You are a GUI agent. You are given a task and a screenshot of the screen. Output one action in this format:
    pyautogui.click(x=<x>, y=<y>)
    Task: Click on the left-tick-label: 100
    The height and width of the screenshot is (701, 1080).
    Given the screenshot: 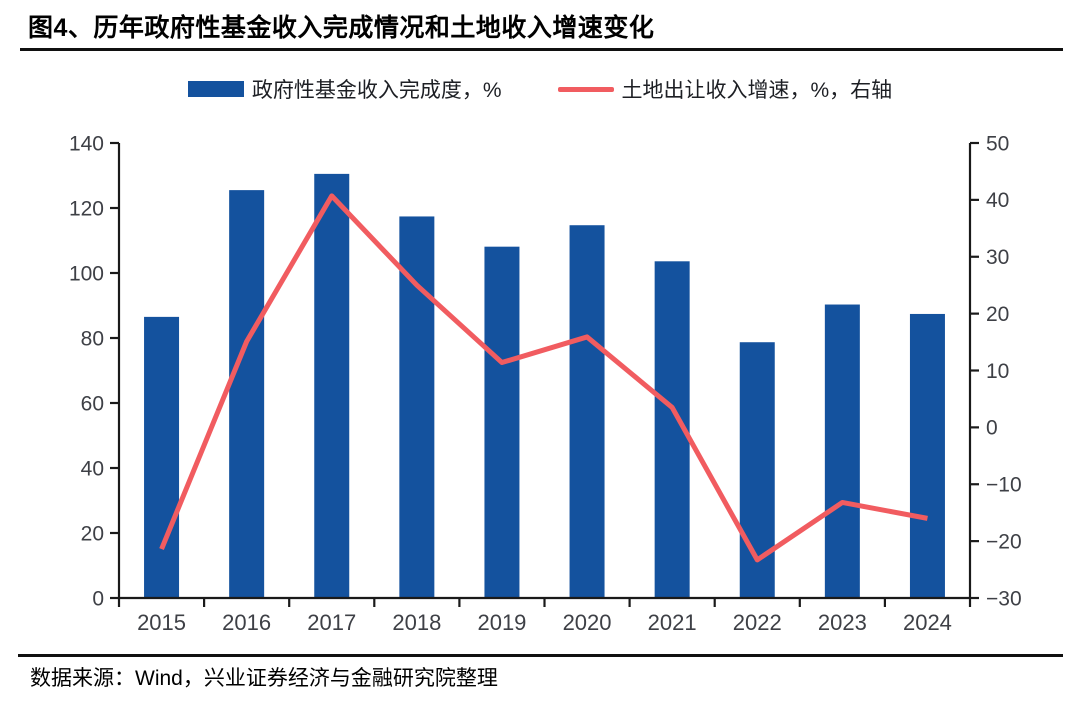 What is the action you would take?
    pyautogui.click(x=86, y=273)
    